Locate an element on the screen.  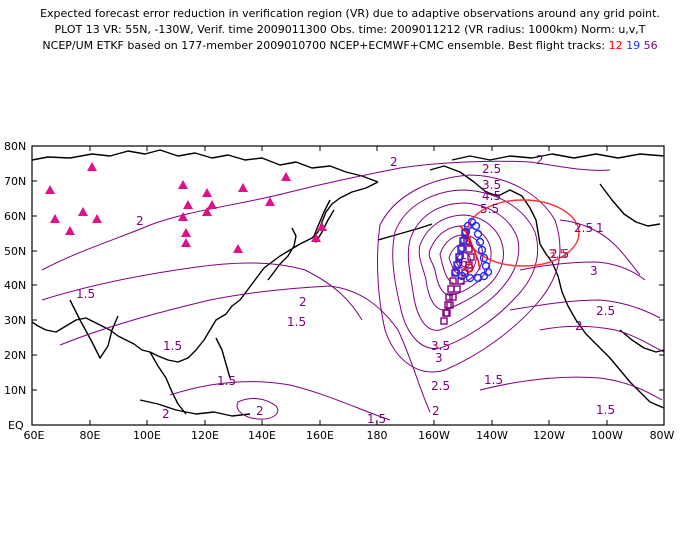
coastline-southeast-asia is located at coordinates (168, 383).